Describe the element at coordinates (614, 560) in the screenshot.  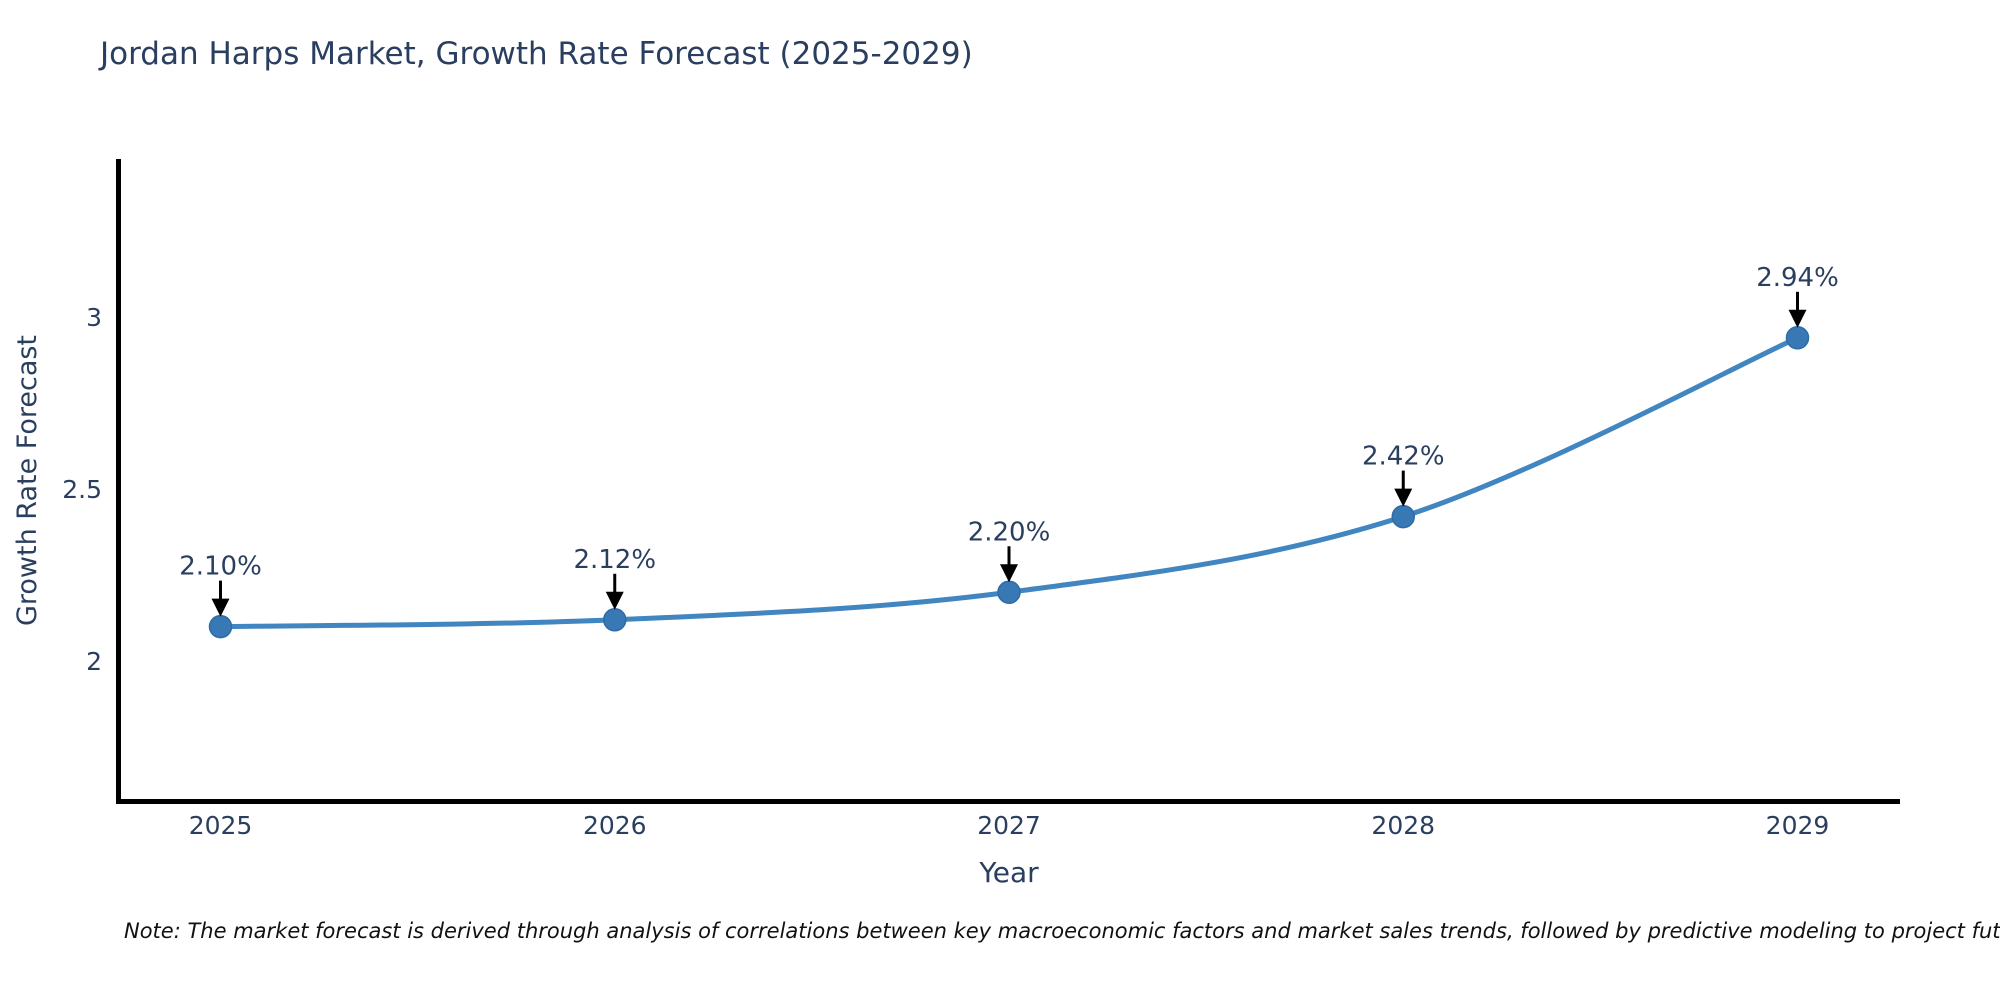
I see `data-point-label: 2.12%` at that location.